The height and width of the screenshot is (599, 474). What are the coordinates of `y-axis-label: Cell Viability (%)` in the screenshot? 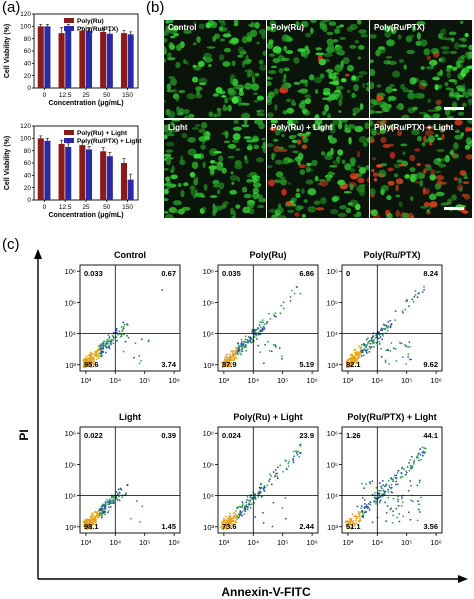 It's located at (7, 51).